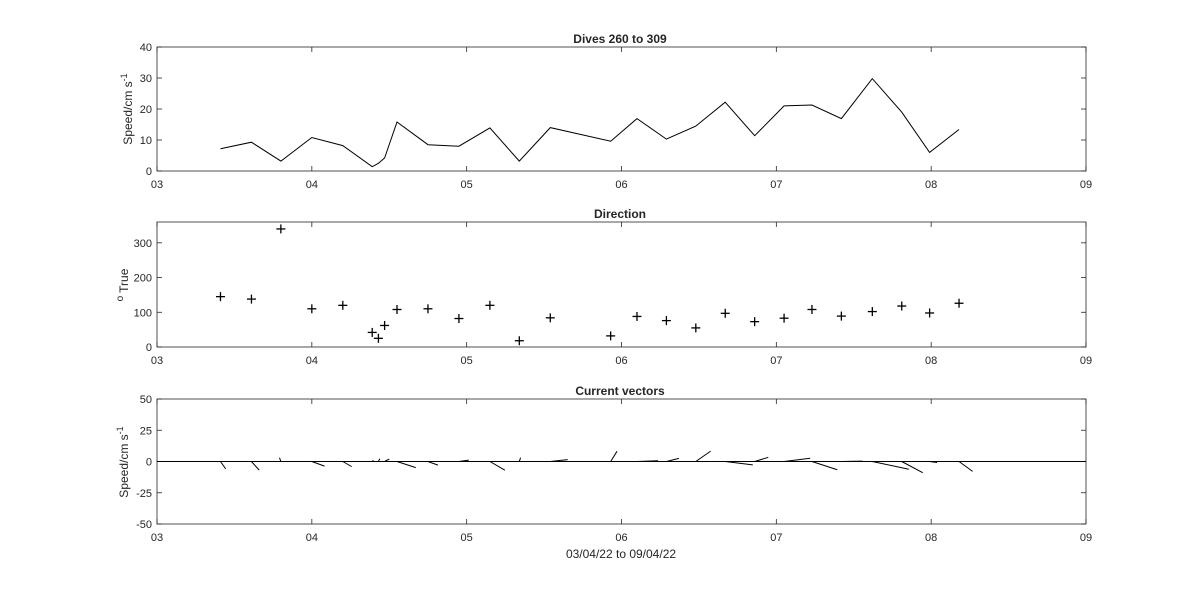  What do you see at coordinates (124, 77) in the screenshot?
I see `speed-ylabel-superscript: -1` at bounding box center [124, 77].